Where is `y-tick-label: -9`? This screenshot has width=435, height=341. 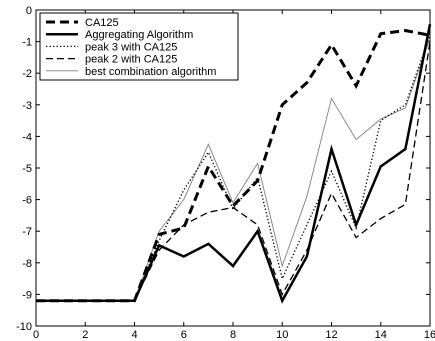 y-tick-label: -9 is located at coordinates (27, 295).